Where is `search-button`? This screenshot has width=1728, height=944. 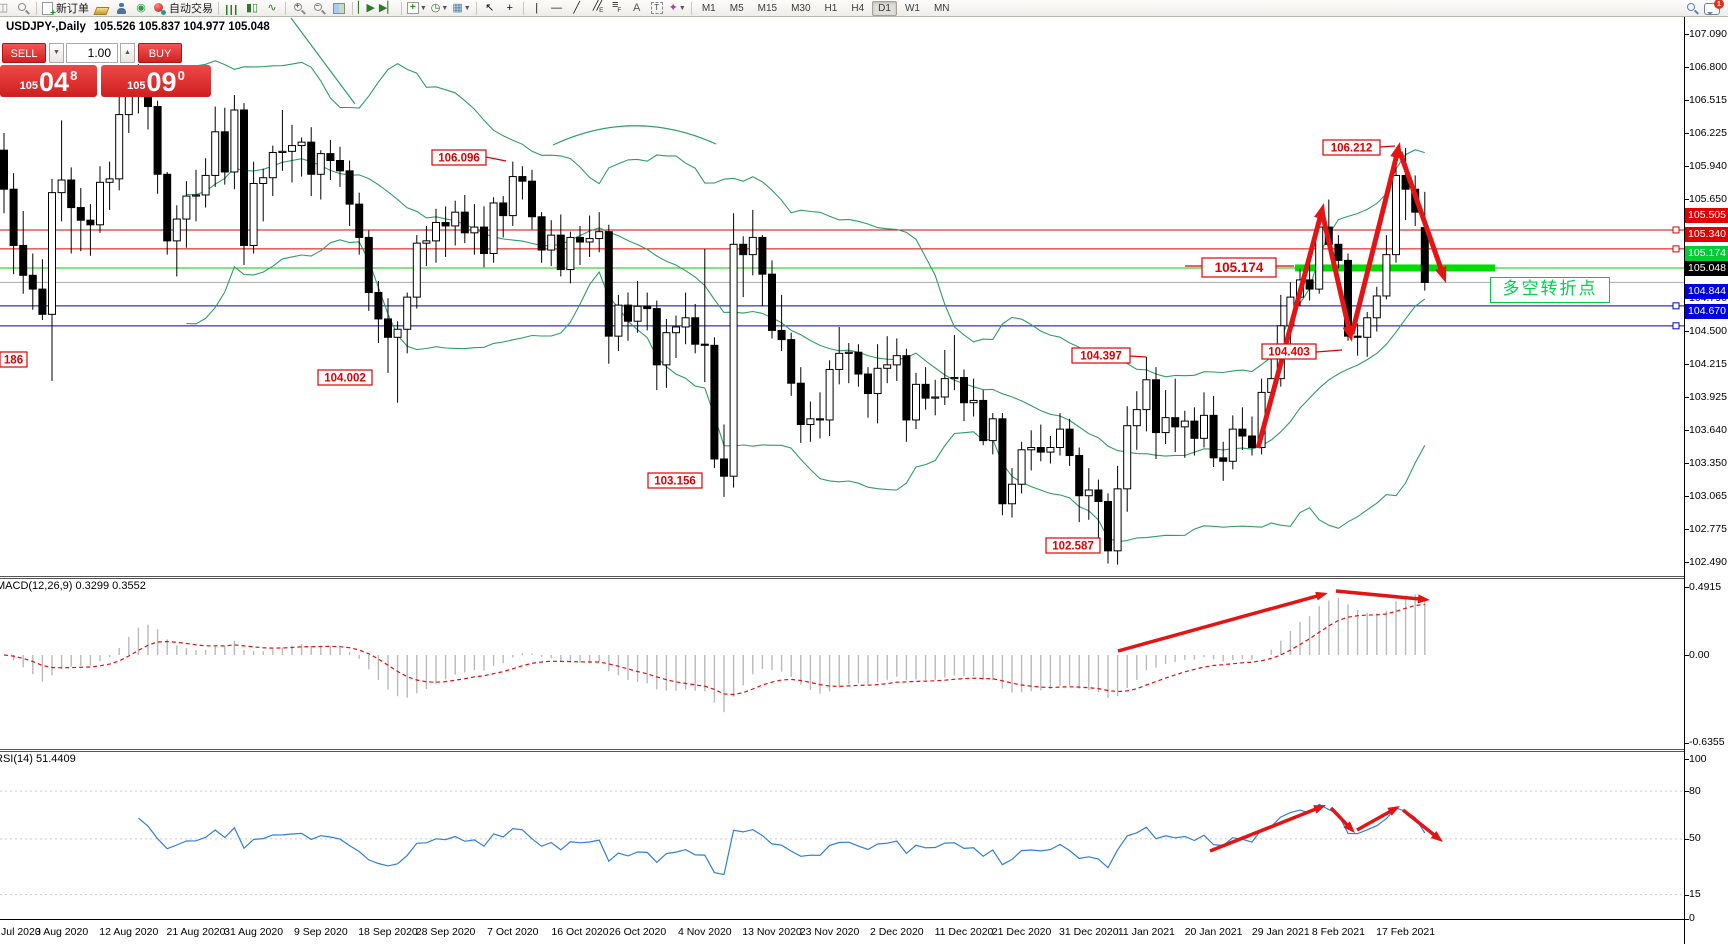 search-button is located at coordinates (1692, 8).